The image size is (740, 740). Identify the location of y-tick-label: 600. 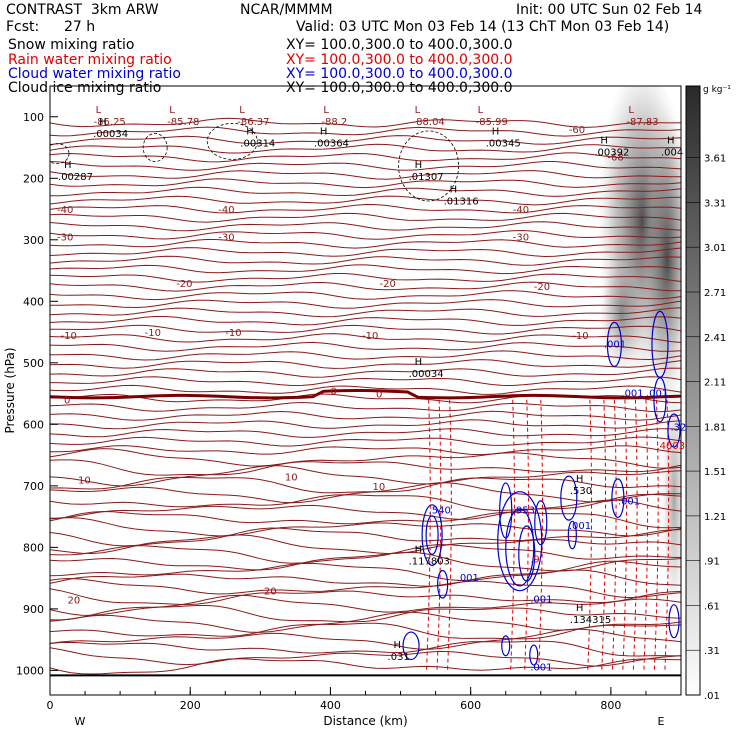
(33, 424).